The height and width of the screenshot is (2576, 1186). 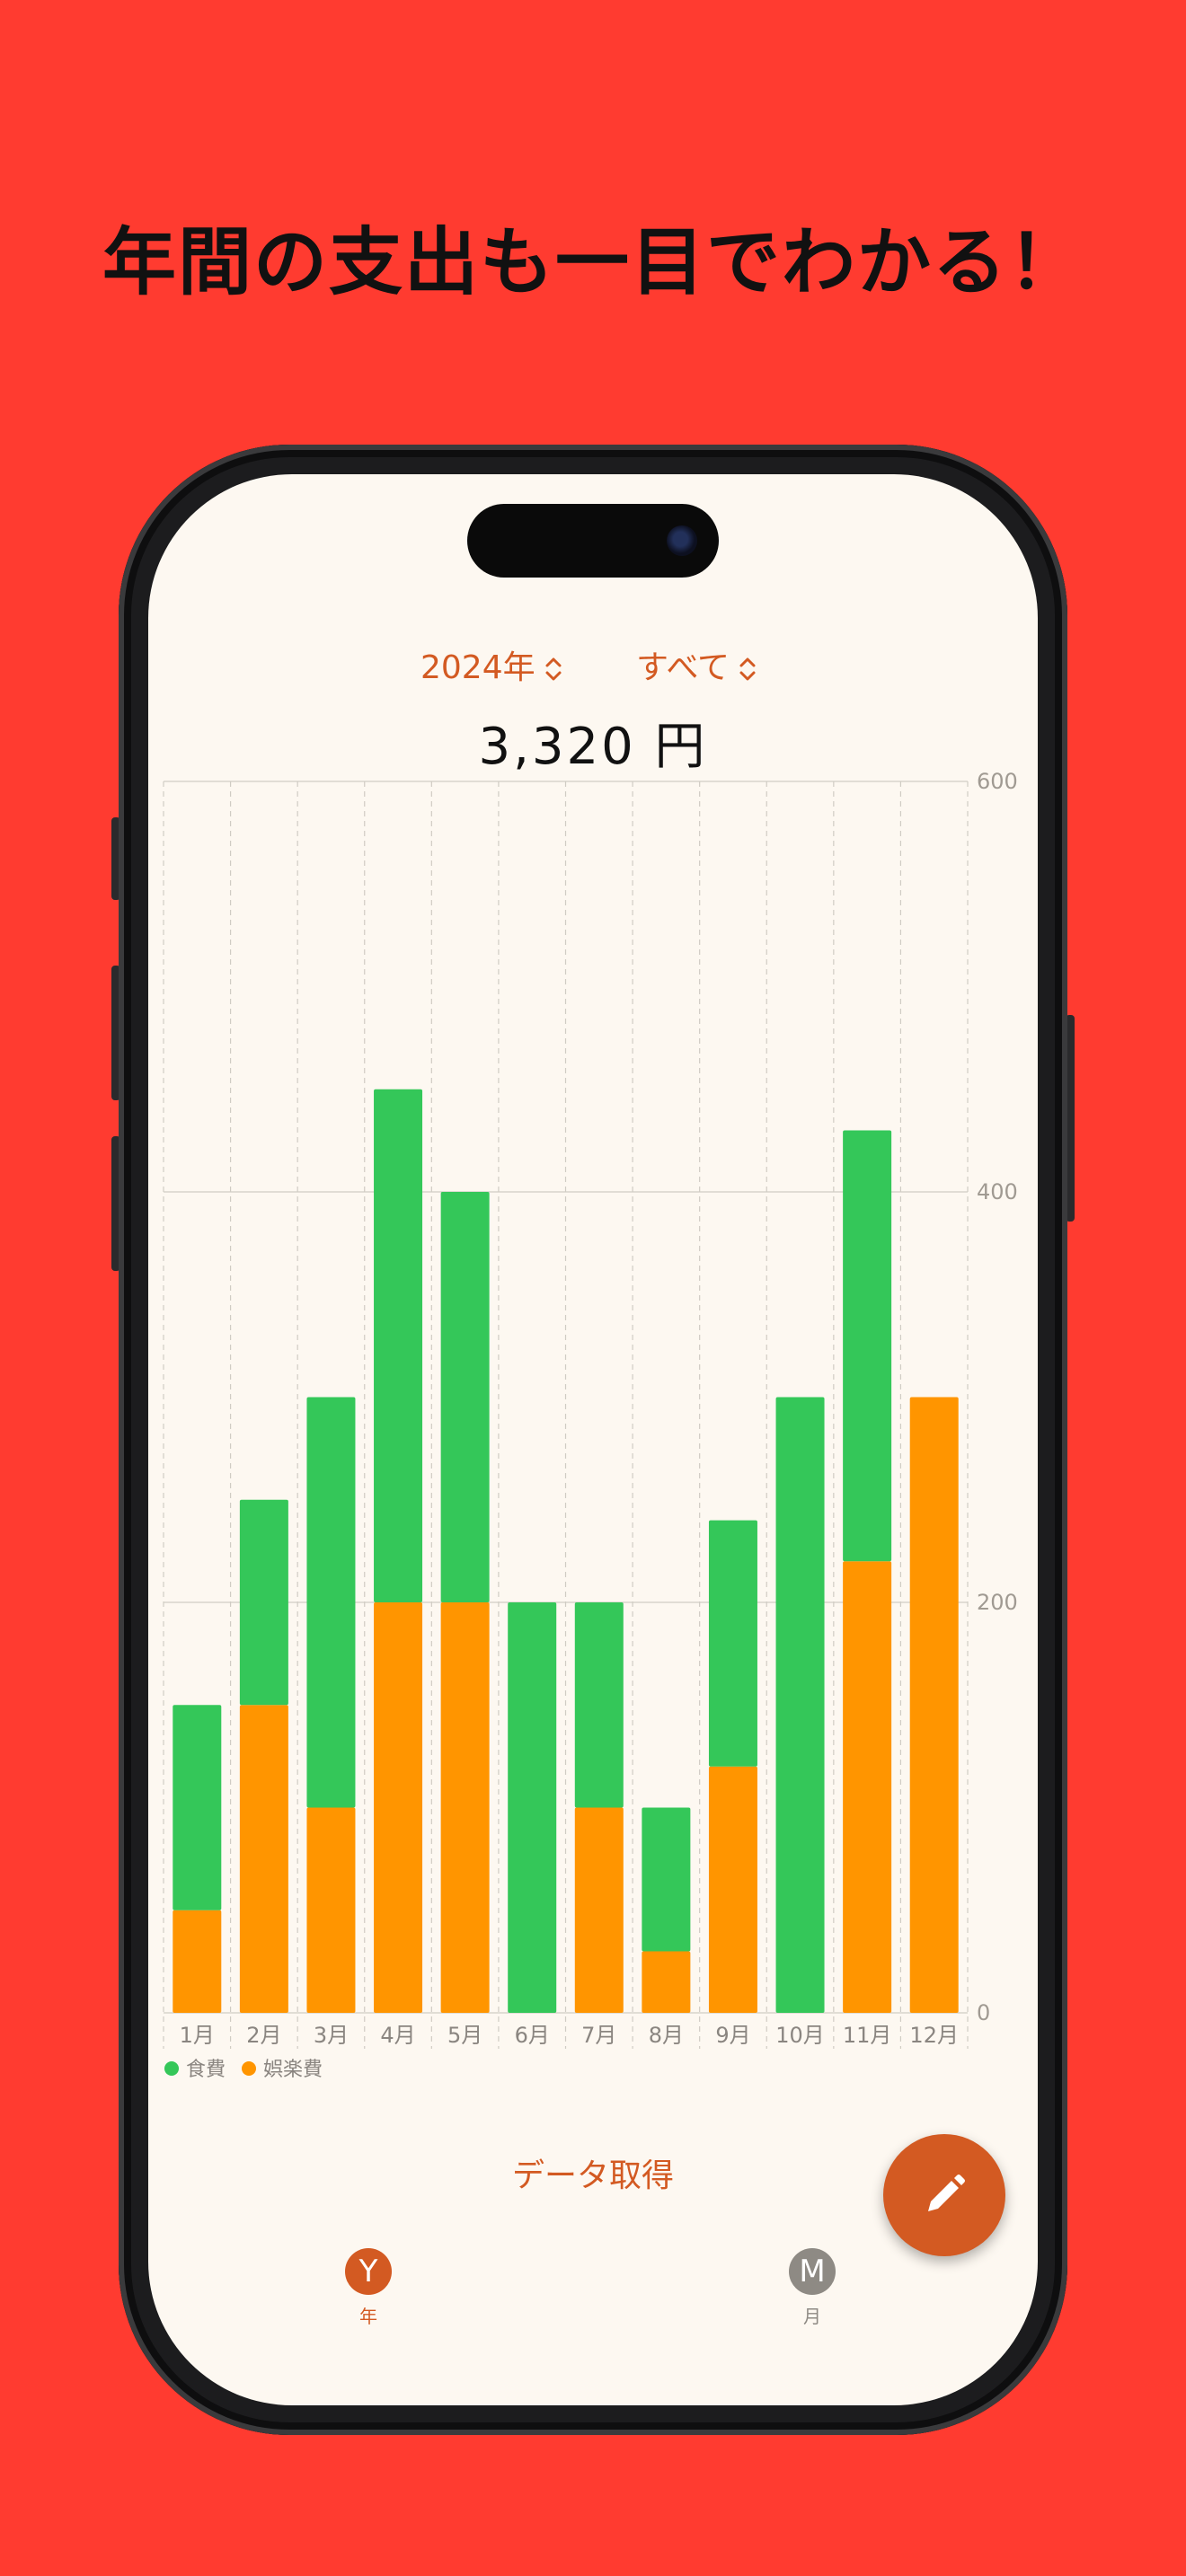 I want to click on y-tick-label: 0, so click(x=983, y=2012).